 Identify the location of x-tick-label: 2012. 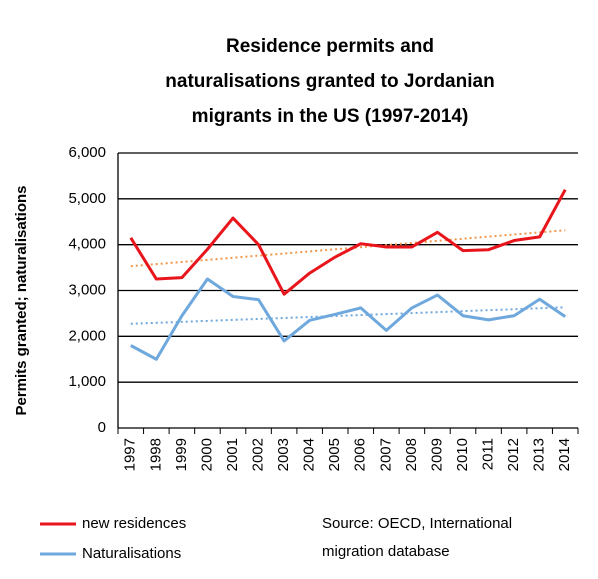
(513, 454).